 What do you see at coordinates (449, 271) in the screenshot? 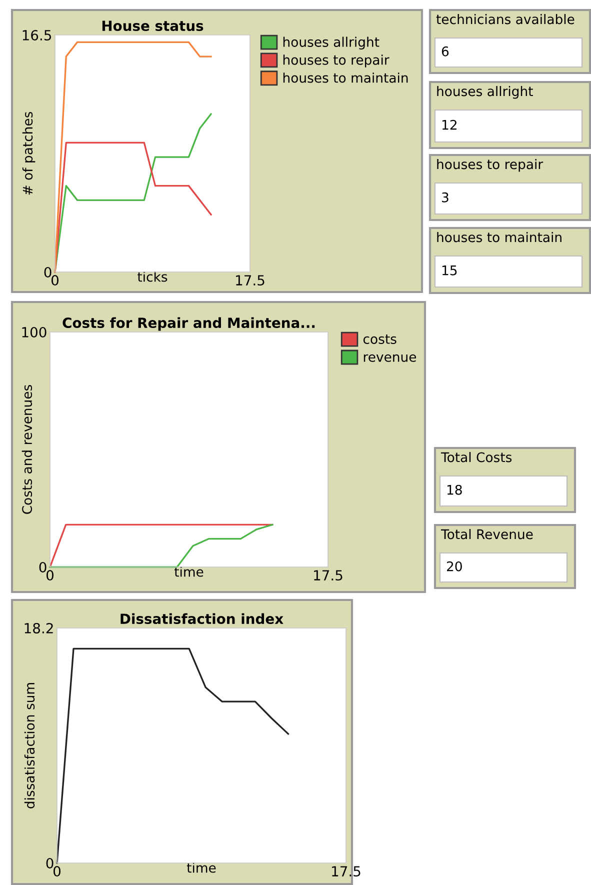
I see `text: 15` at bounding box center [449, 271].